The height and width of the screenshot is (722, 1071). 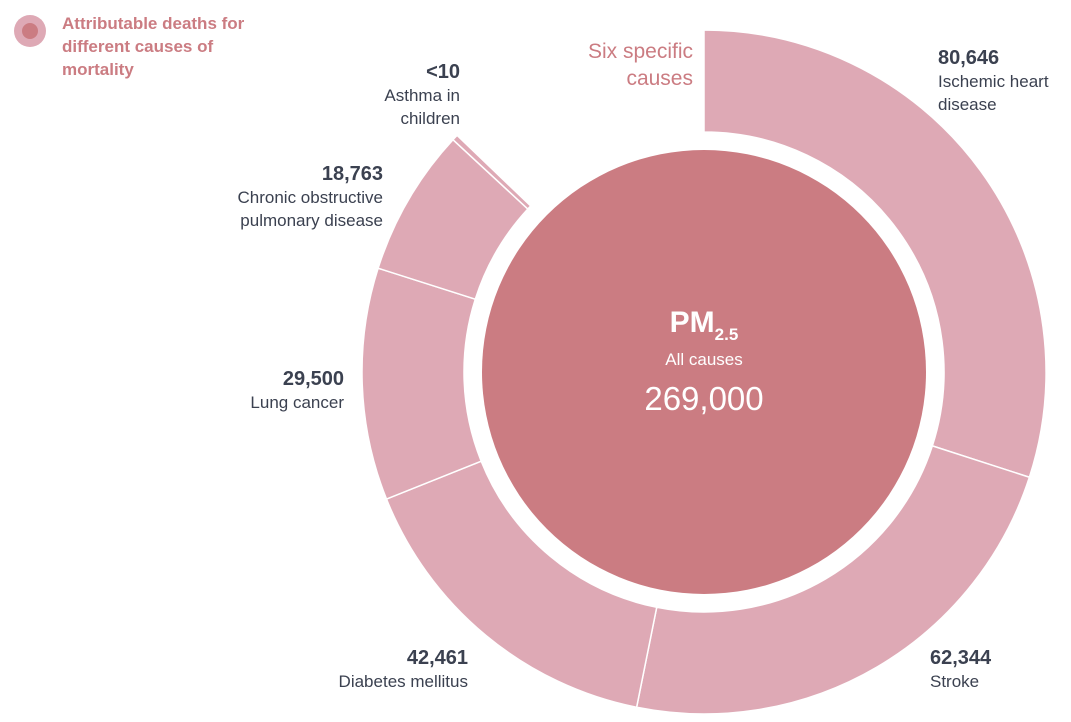 I want to click on value-label-lung-cancer: 29,500, so click(x=313, y=379).